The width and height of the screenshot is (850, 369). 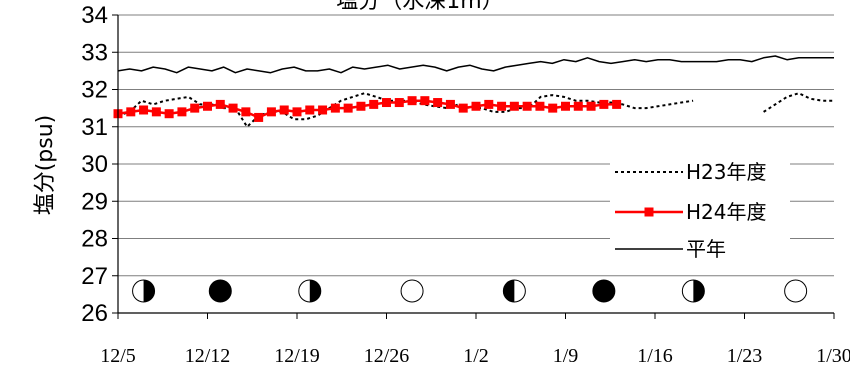 What do you see at coordinates (387, 356) in the screenshot?
I see `x-tick-label: 12/26` at bounding box center [387, 356].